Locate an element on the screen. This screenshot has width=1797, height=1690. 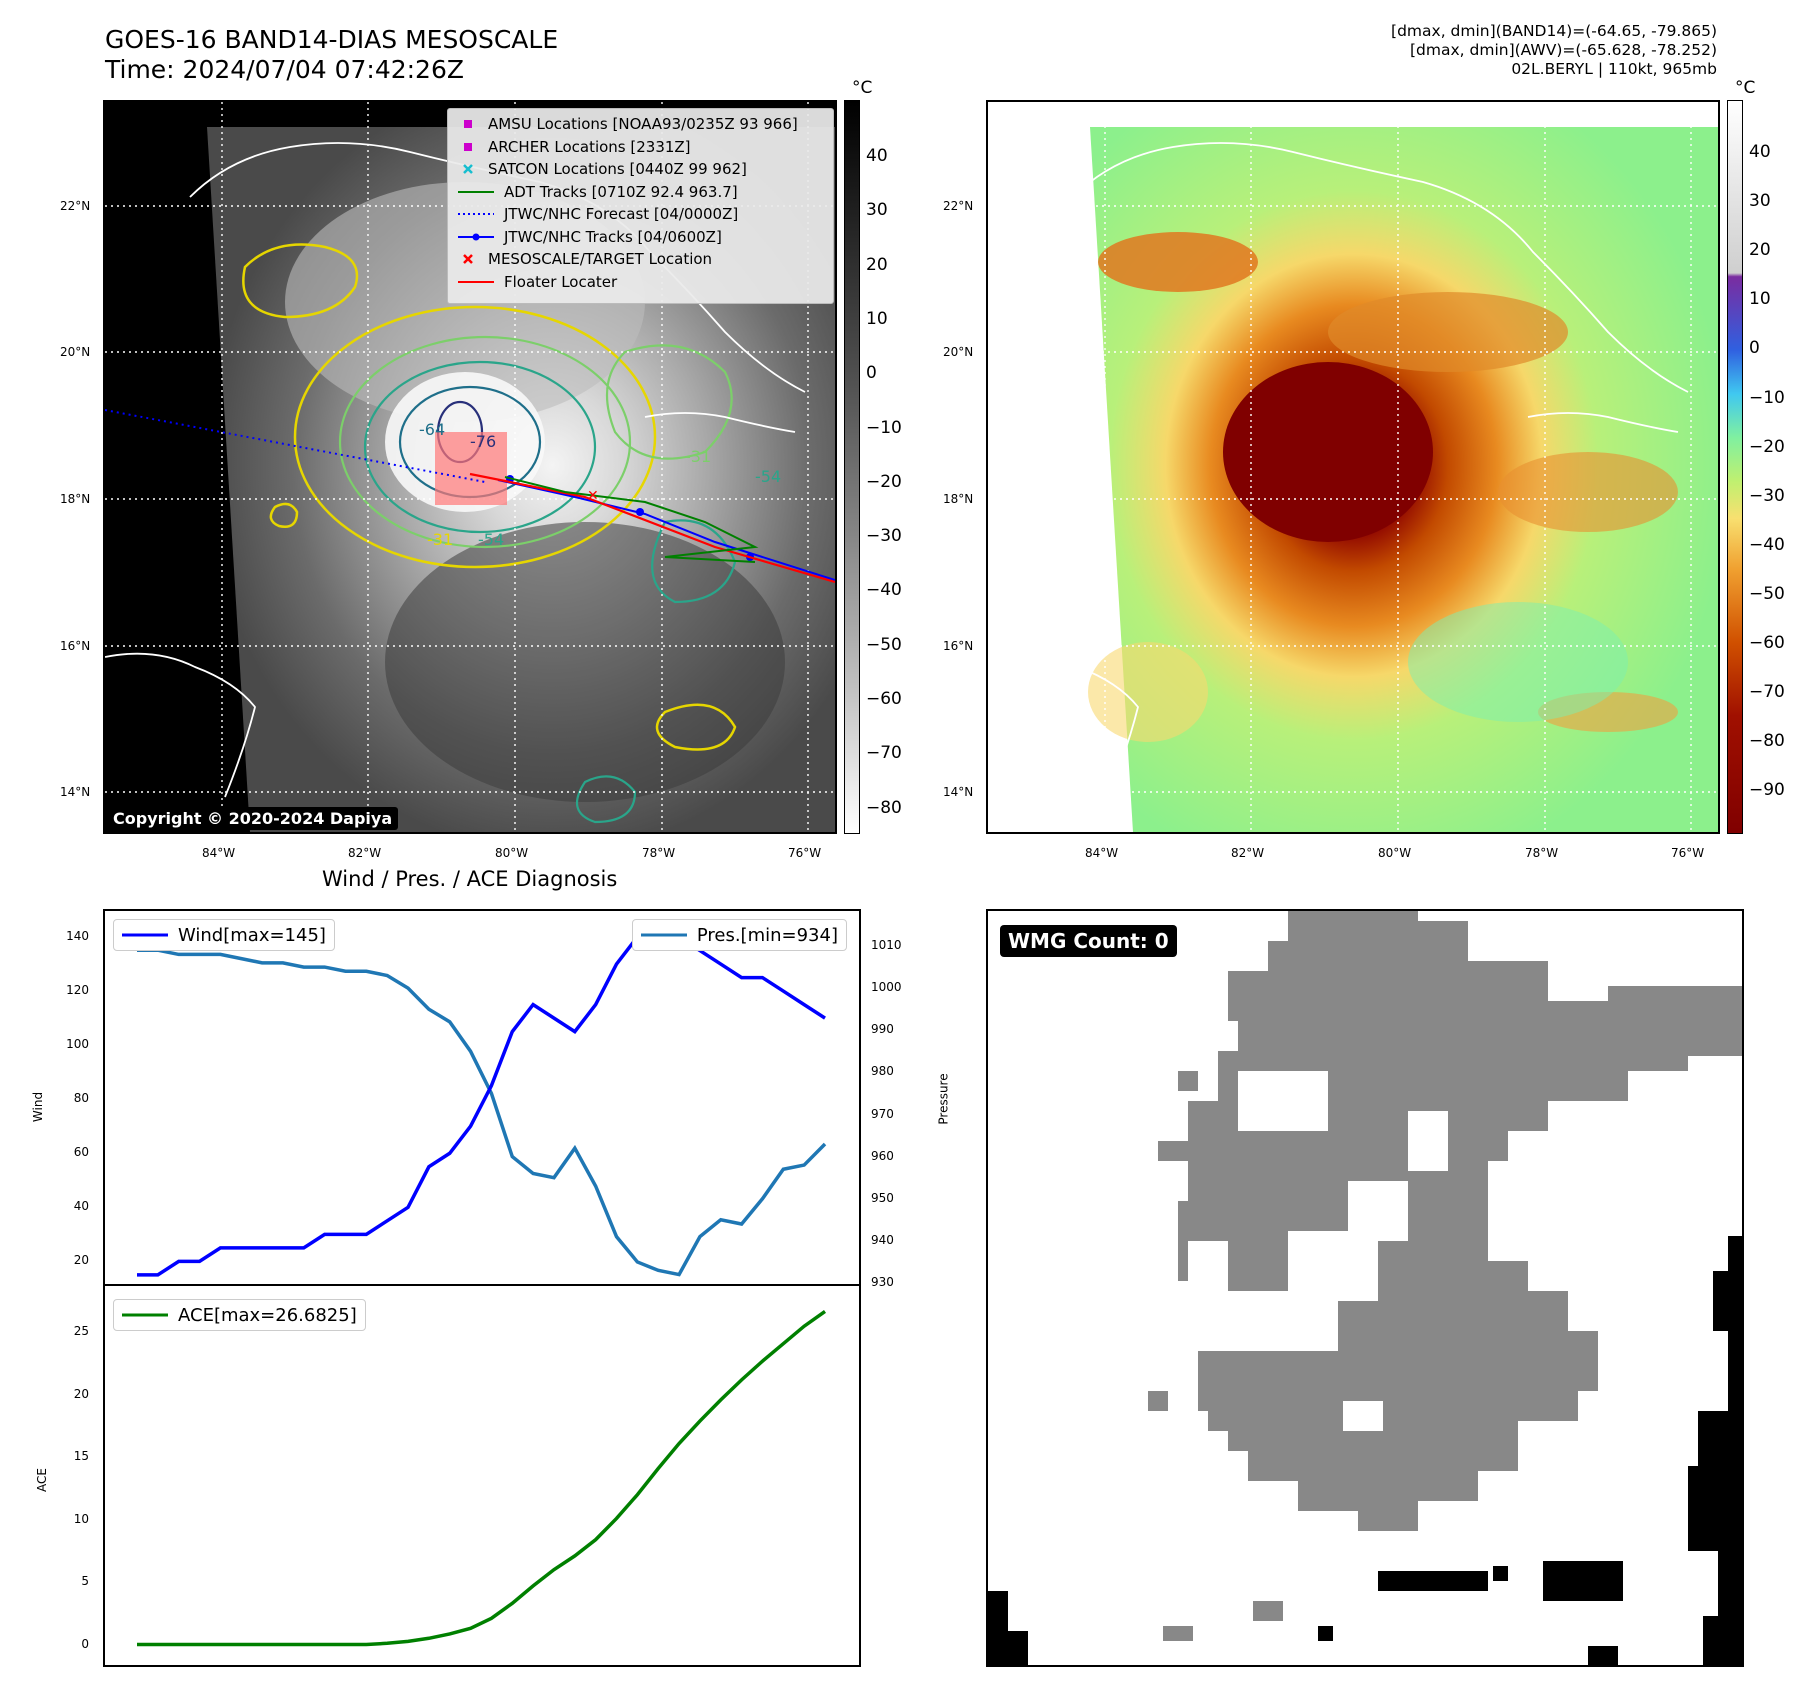
pressure-tick-label: 980 is located at coordinates (882, 1071).